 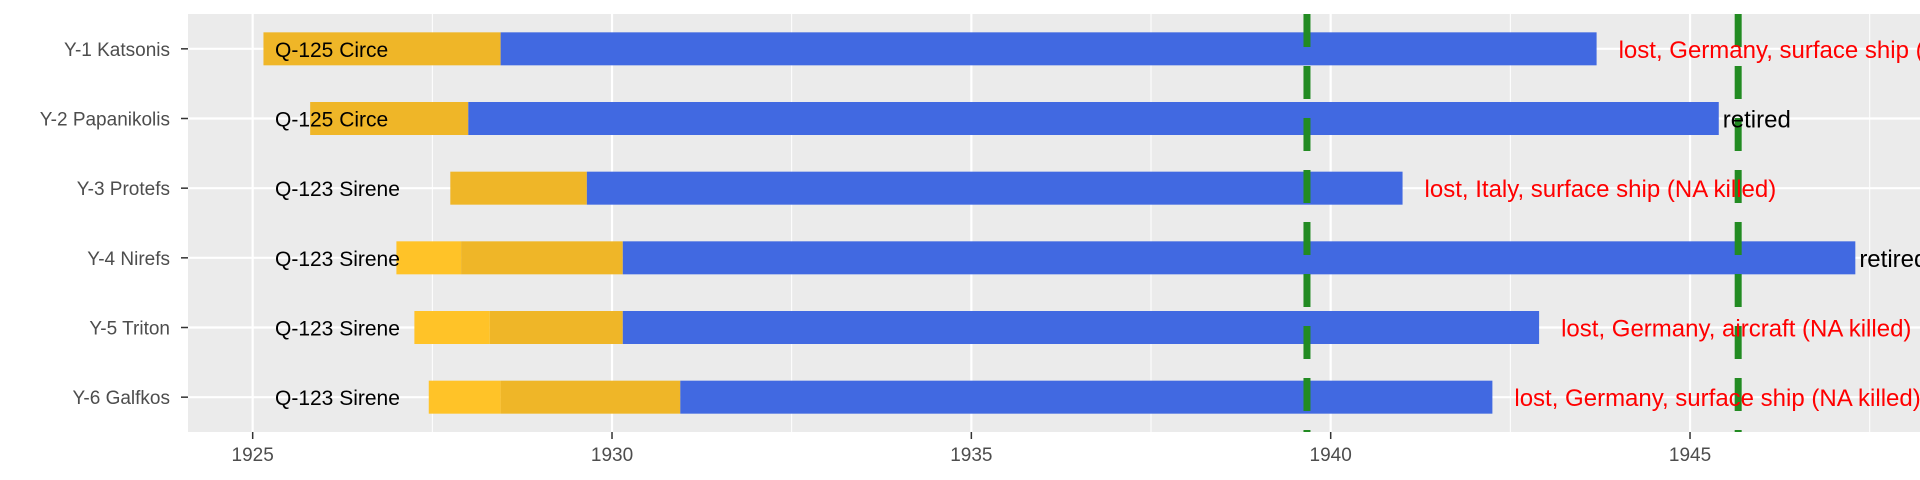 What do you see at coordinates (128, 259) in the screenshot?
I see `category-label: Y-4 Nirefs` at bounding box center [128, 259].